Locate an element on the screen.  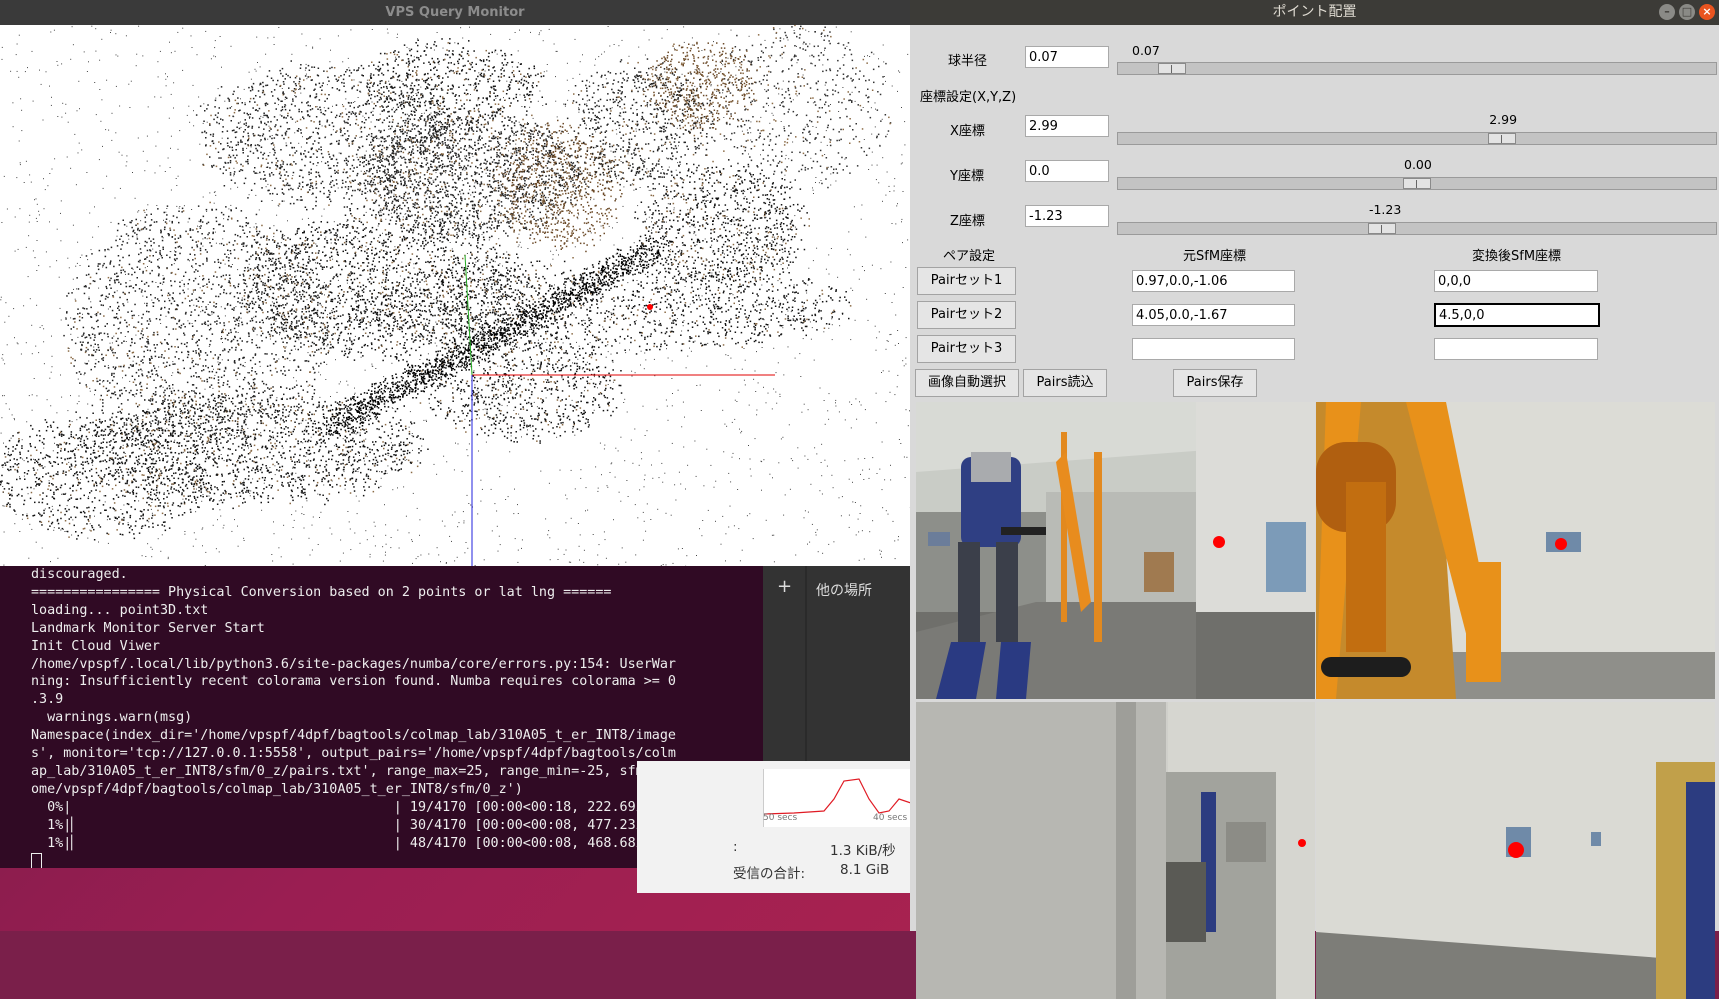
network-history-graph is located at coordinates (837, 798).